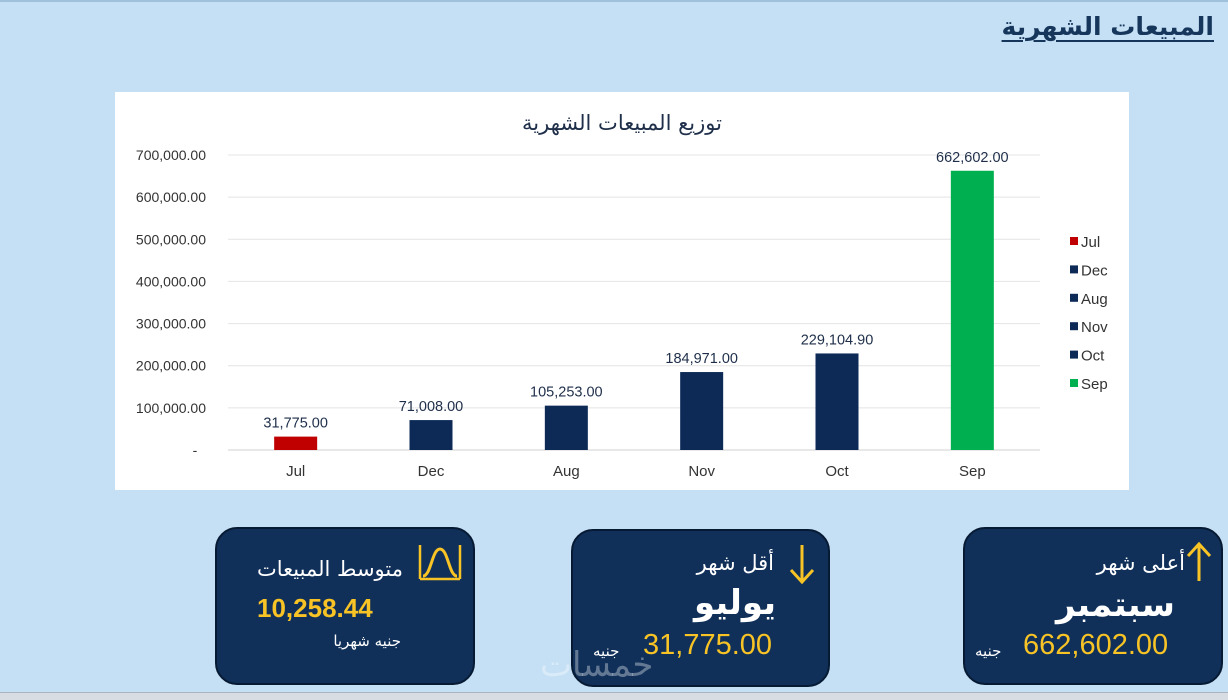 This screenshot has height=700, width=1228. I want to click on y-tick-label: 700,000.00, so click(171, 155).